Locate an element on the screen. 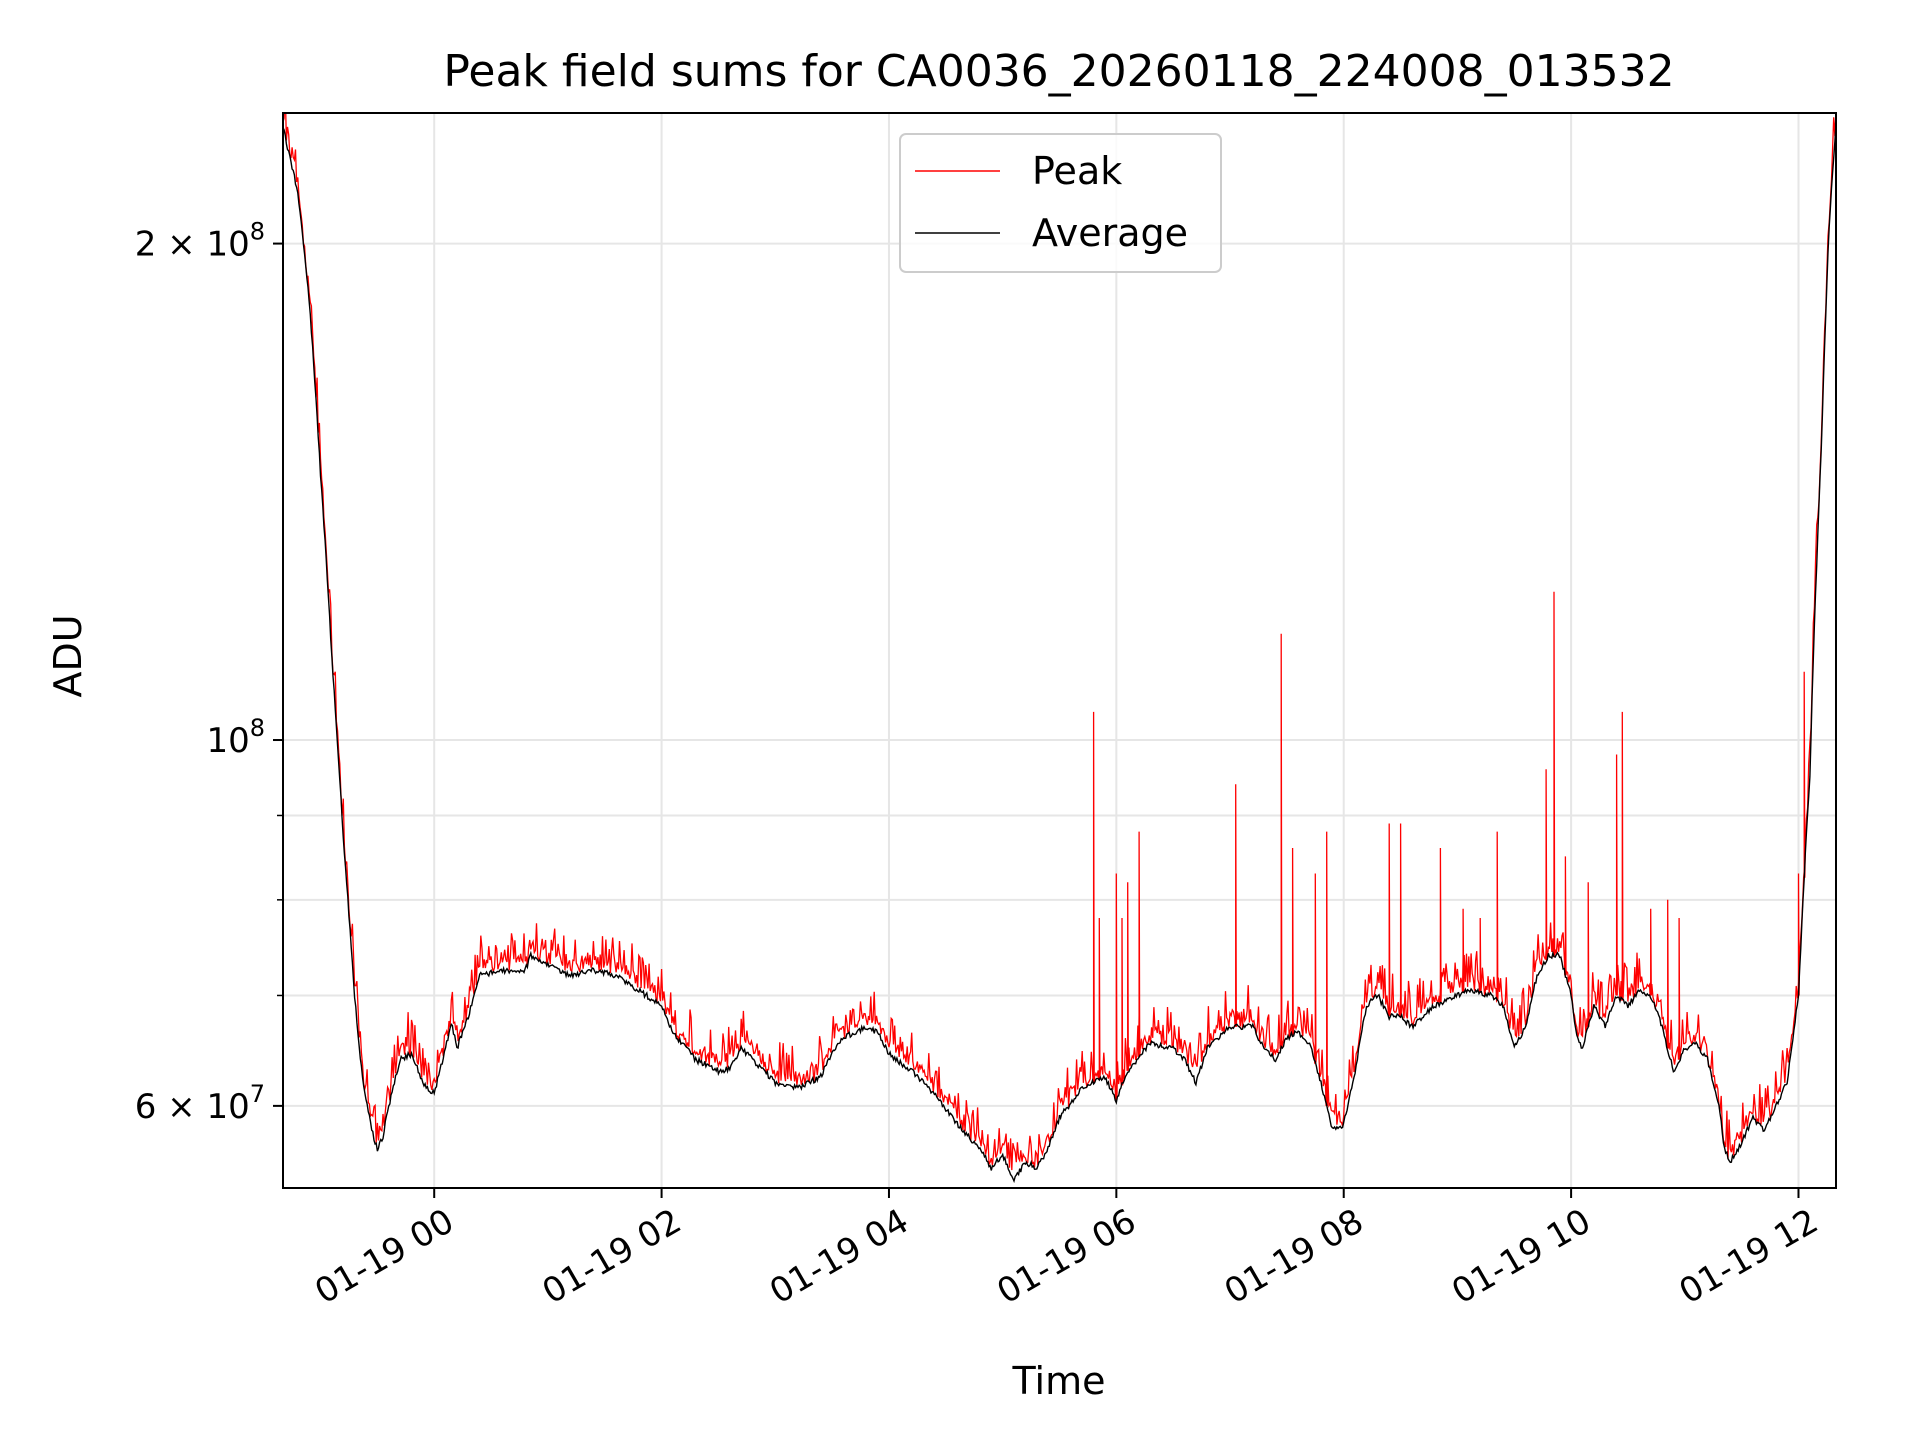 The image size is (1920, 1445). x-tick-label: 01-19 10 is located at coordinates (1521, 1256).